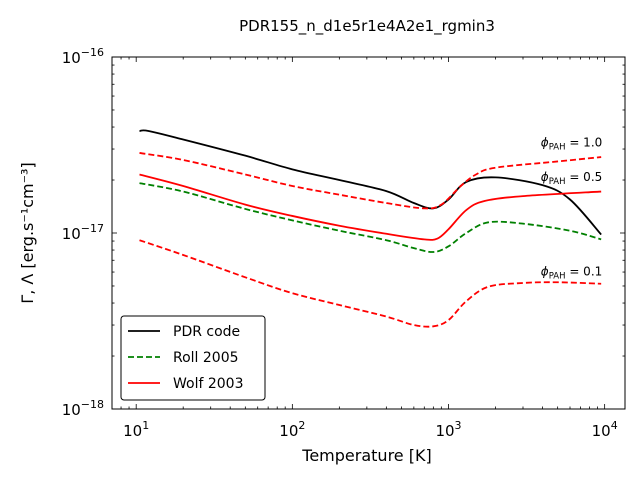 The image size is (640, 480). What do you see at coordinates (572, 178) in the screenshot?
I see `phi-pah-annotation: ϕPAH = 0.5` at bounding box center [572, 178].